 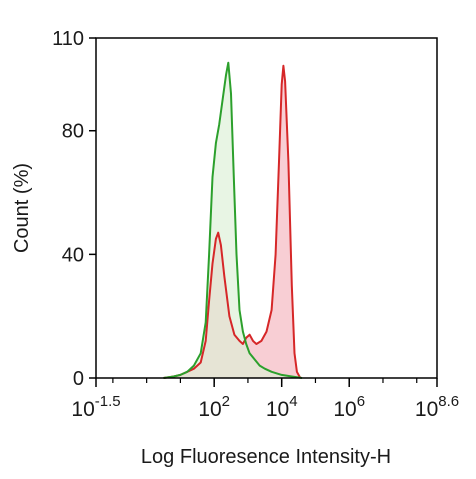 I want to click on y-axis-label: Count (%), so click(x=22, y=208).